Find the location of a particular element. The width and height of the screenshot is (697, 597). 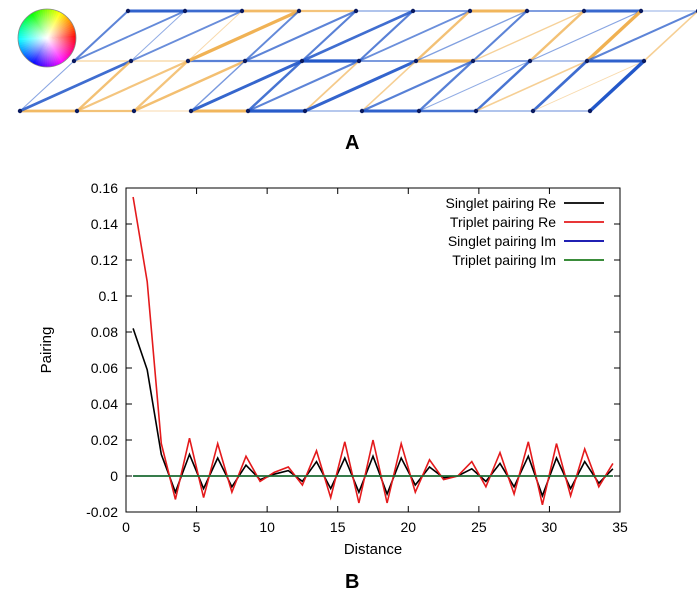

y-tick-label: 0.02 is located at coordinates (104, 440).